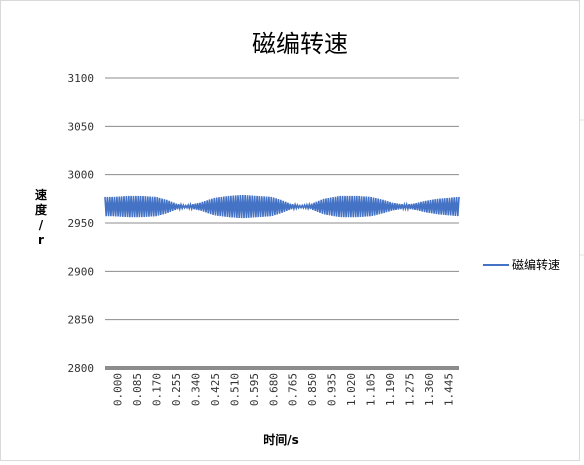 The height and width of the screenshot is (465, 584). I want to click on legend: 磁编转速, so click(521, 264).